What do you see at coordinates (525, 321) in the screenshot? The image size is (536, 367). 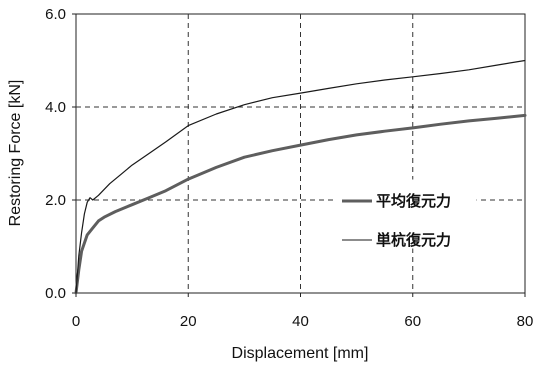 I see `x-tick-label: 80` at bounding box center [525, 321].